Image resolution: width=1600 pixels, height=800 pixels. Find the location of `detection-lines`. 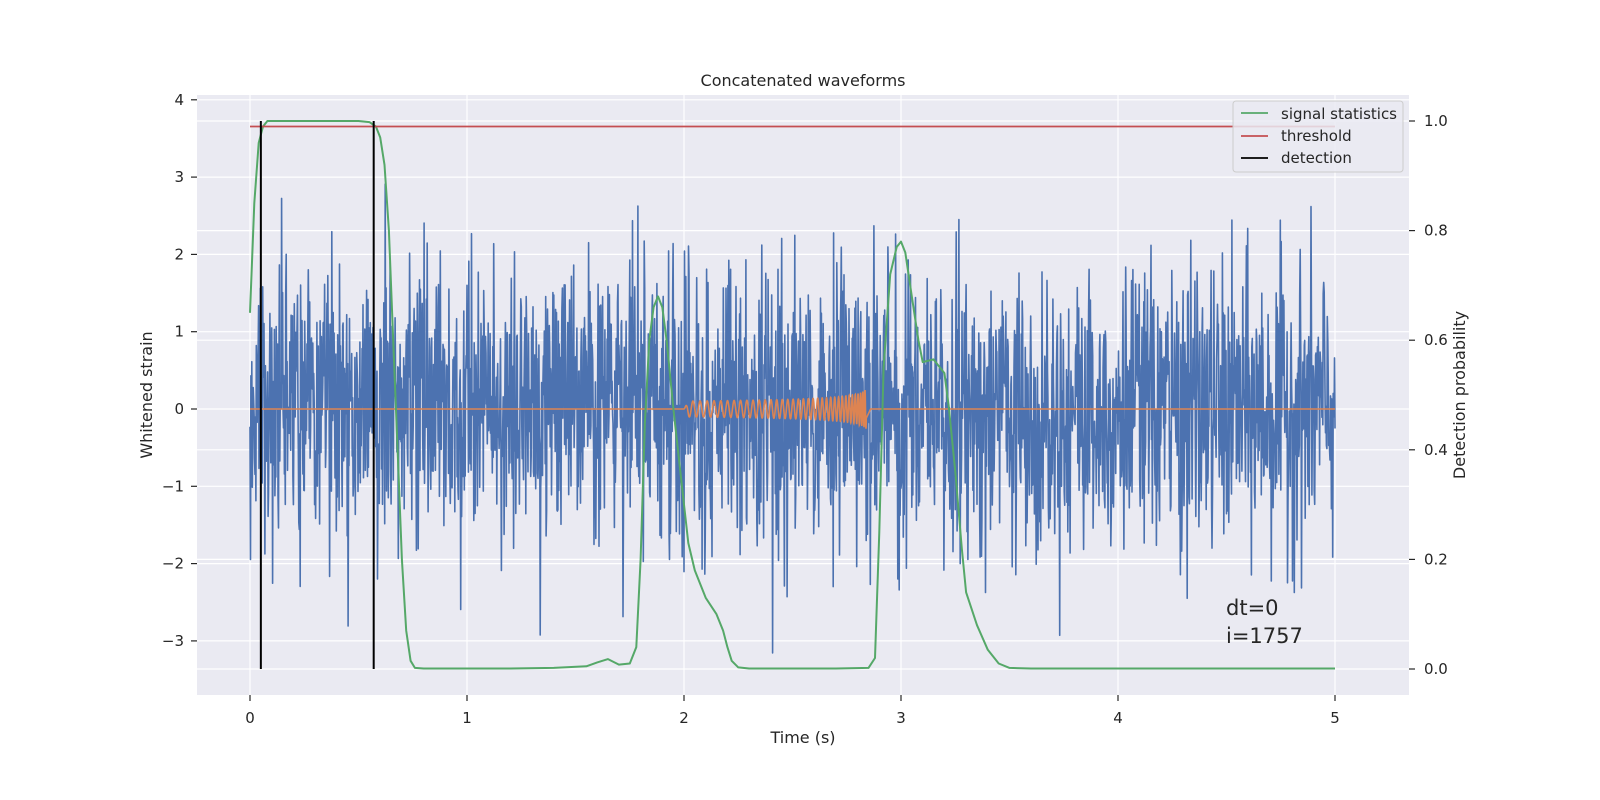

detection-lines is located at coordinates (317, 395).